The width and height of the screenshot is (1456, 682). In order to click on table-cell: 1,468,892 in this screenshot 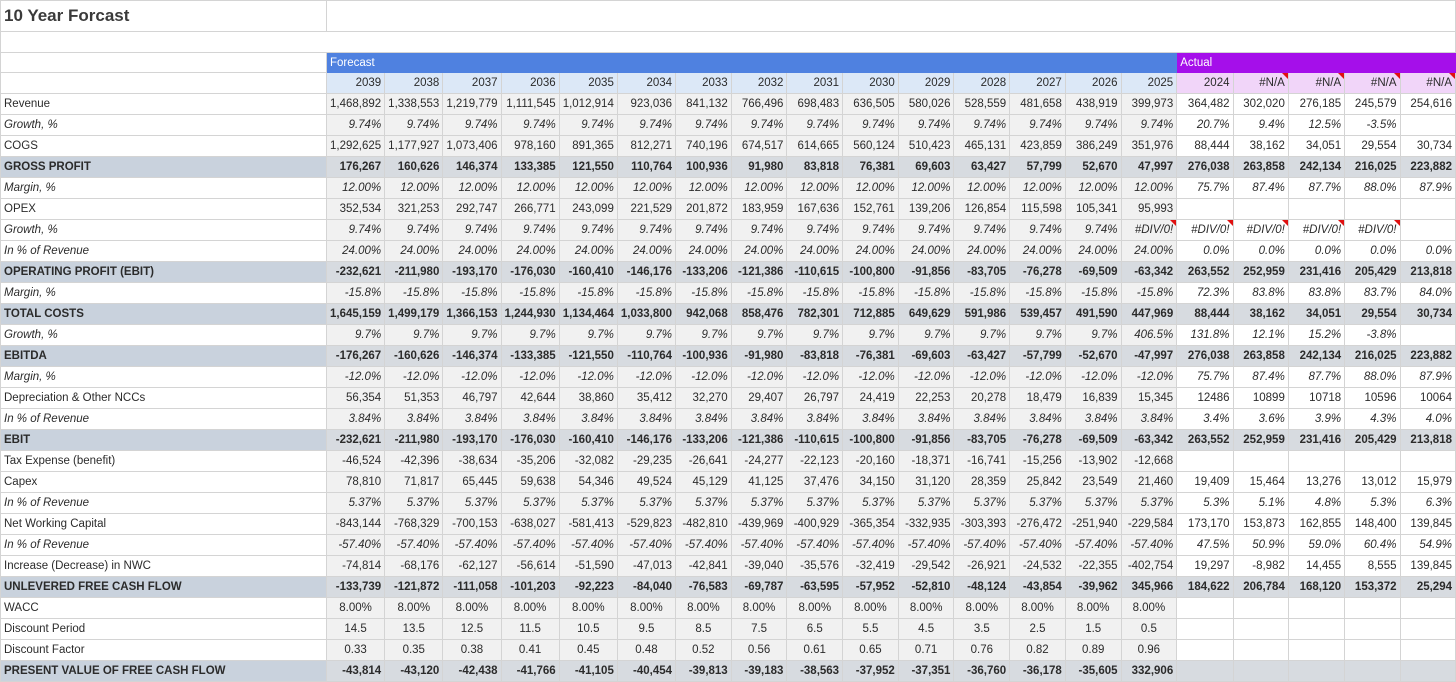, I will do `click(355, 104)`.